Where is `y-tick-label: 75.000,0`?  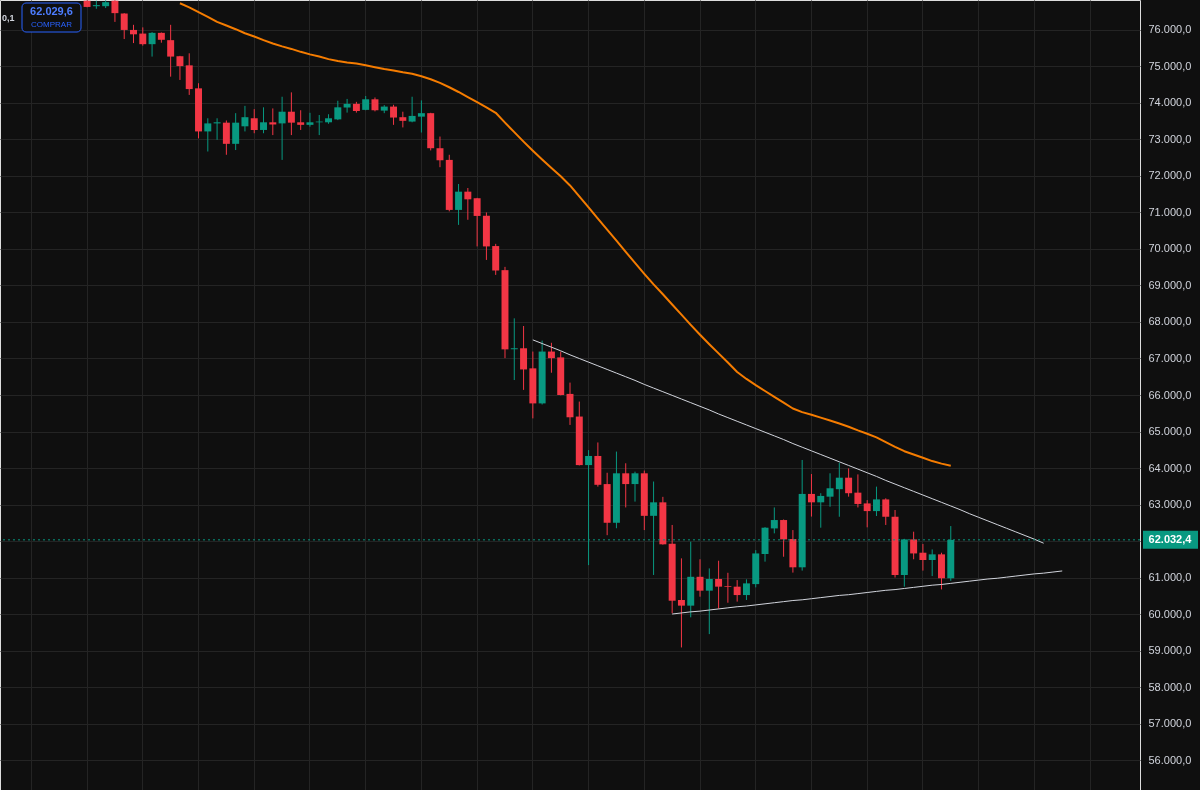 y-tick-label: 75.000,0 is located at coordinates (1170, 65).